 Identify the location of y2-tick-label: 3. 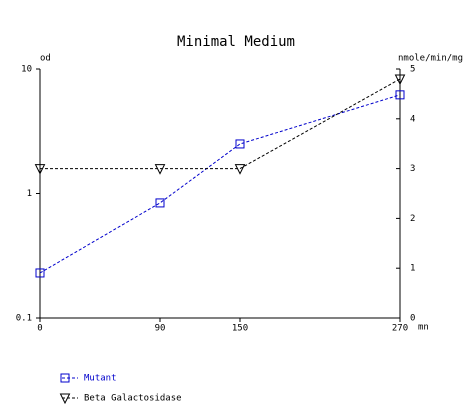
(412, 169).